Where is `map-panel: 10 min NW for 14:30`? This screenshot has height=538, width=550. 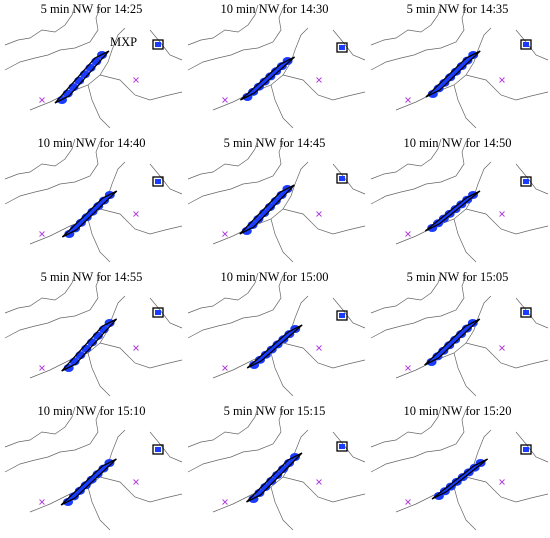 map-panel: 10 min NW for 14:30 is located at coordinates (276, 65).